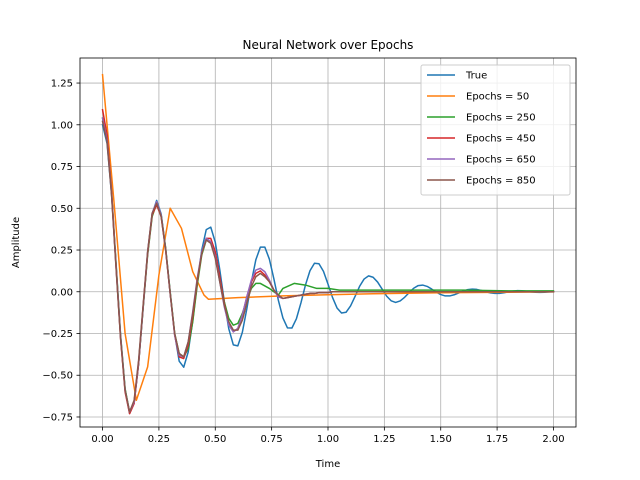 This screenshot has height=480, width=640. Describe the element at coordinates (501, 139) in the screenshot. I see `legend-label-epochs-450: Epochs = 450` at that location.